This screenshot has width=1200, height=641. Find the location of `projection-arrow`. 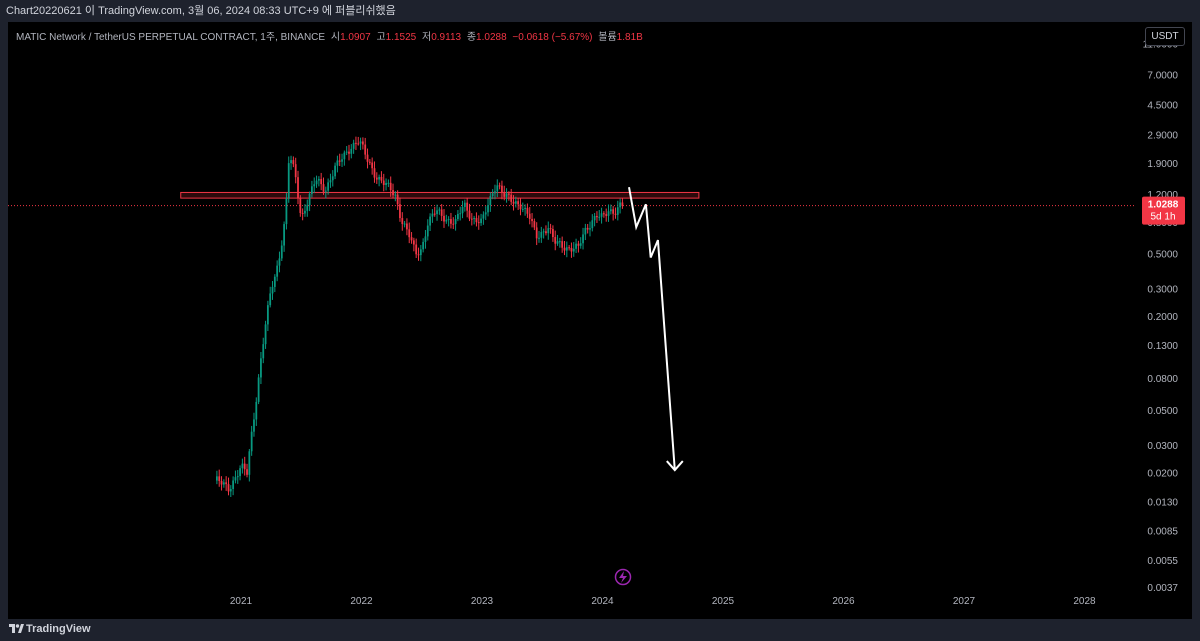

projection-arrow is located at coordinates (652, 329).